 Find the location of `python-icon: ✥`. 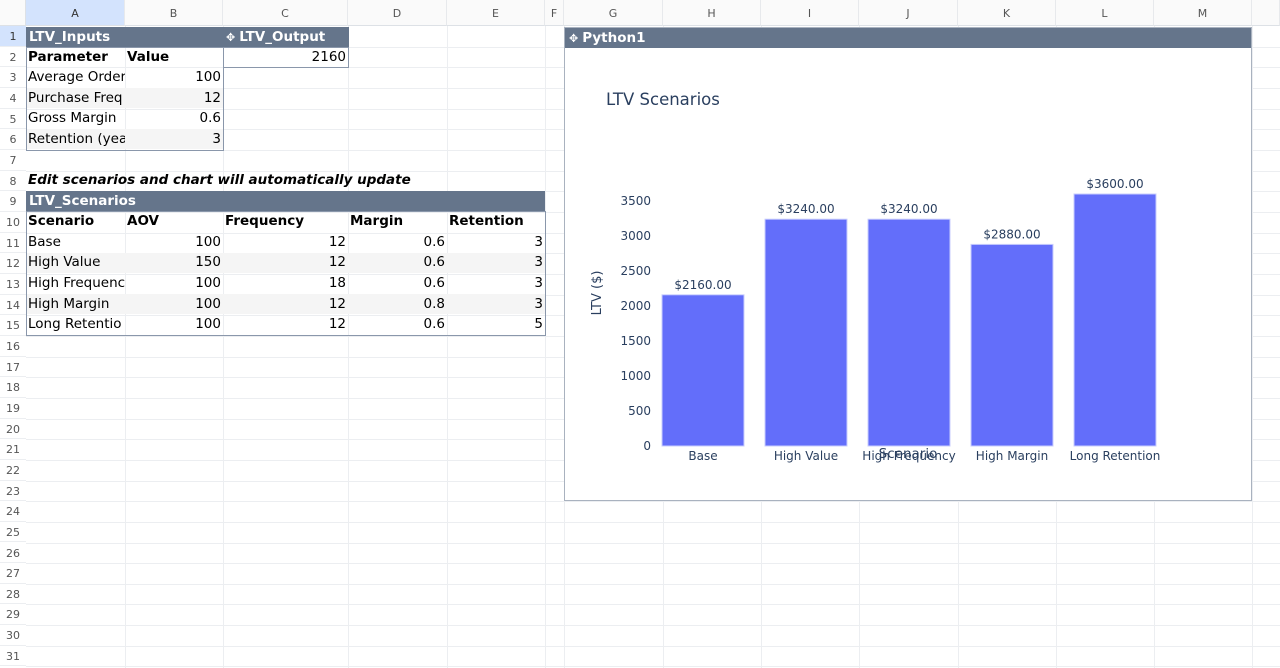

python-icon: ✥ is located at coordinates (231, 37).